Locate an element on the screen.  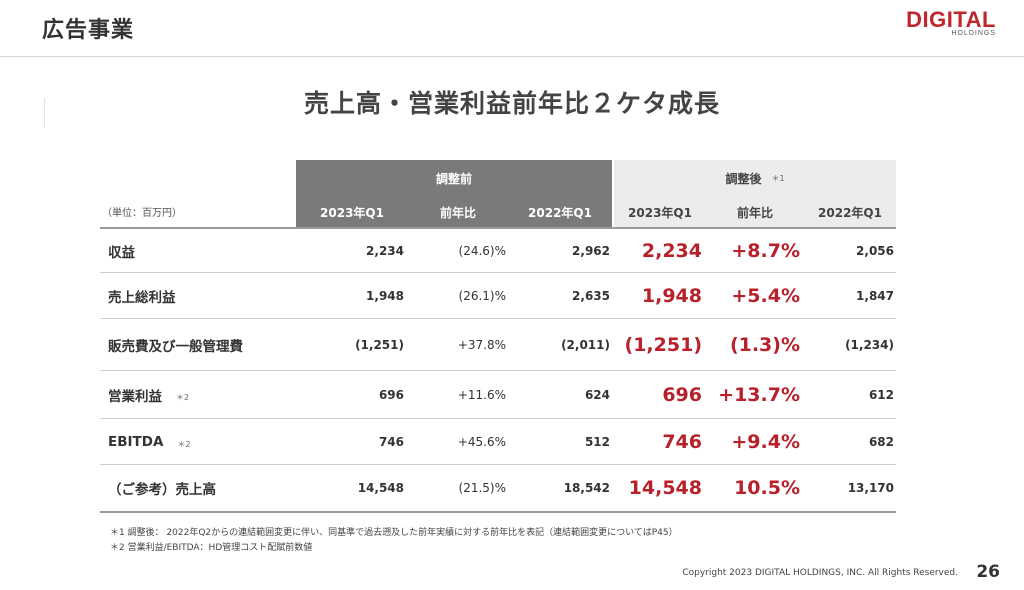
page-number: 26 is located at coordinates (988, 572).